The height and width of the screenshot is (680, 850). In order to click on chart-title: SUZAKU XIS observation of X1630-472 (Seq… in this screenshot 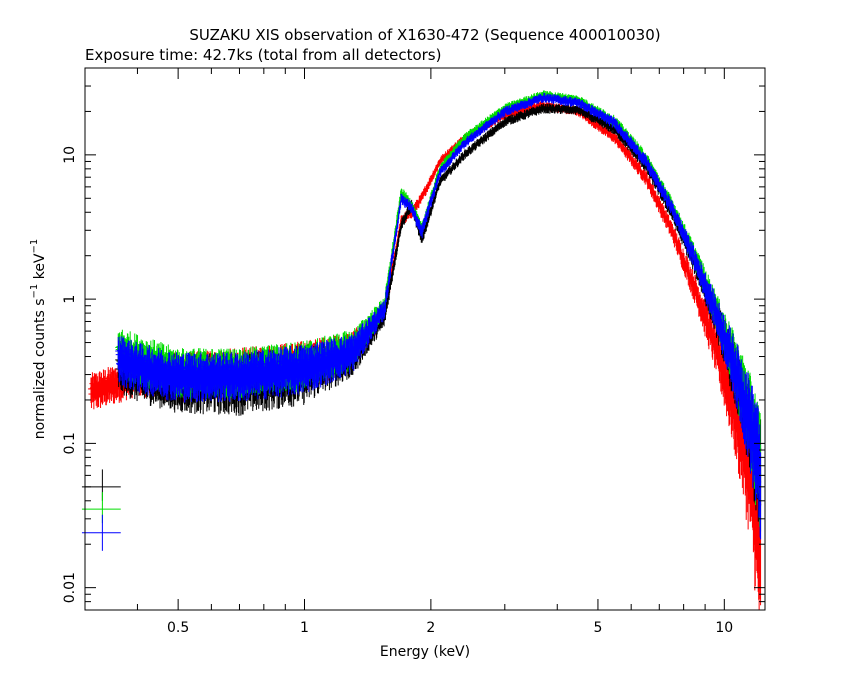, I will do `click(424, 35)`.